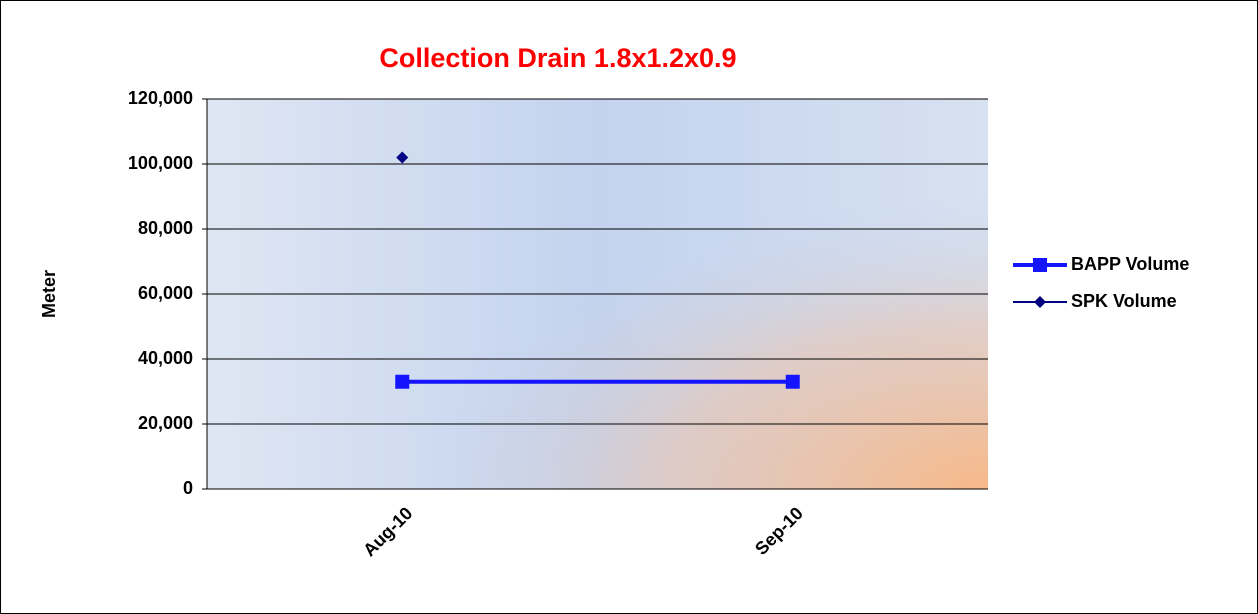 Image resolution: width=1258 pixels, height=614 pixels. Describe the element at coordinates (165, 358) in the screenshot. I see `y-tick-label: 40,000` at that location.